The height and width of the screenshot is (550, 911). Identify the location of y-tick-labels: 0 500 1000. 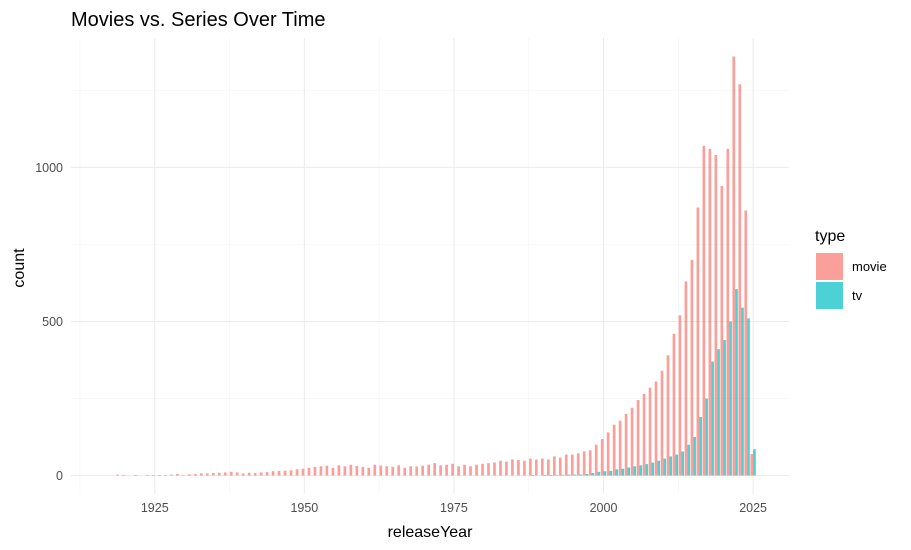
(49, 322).